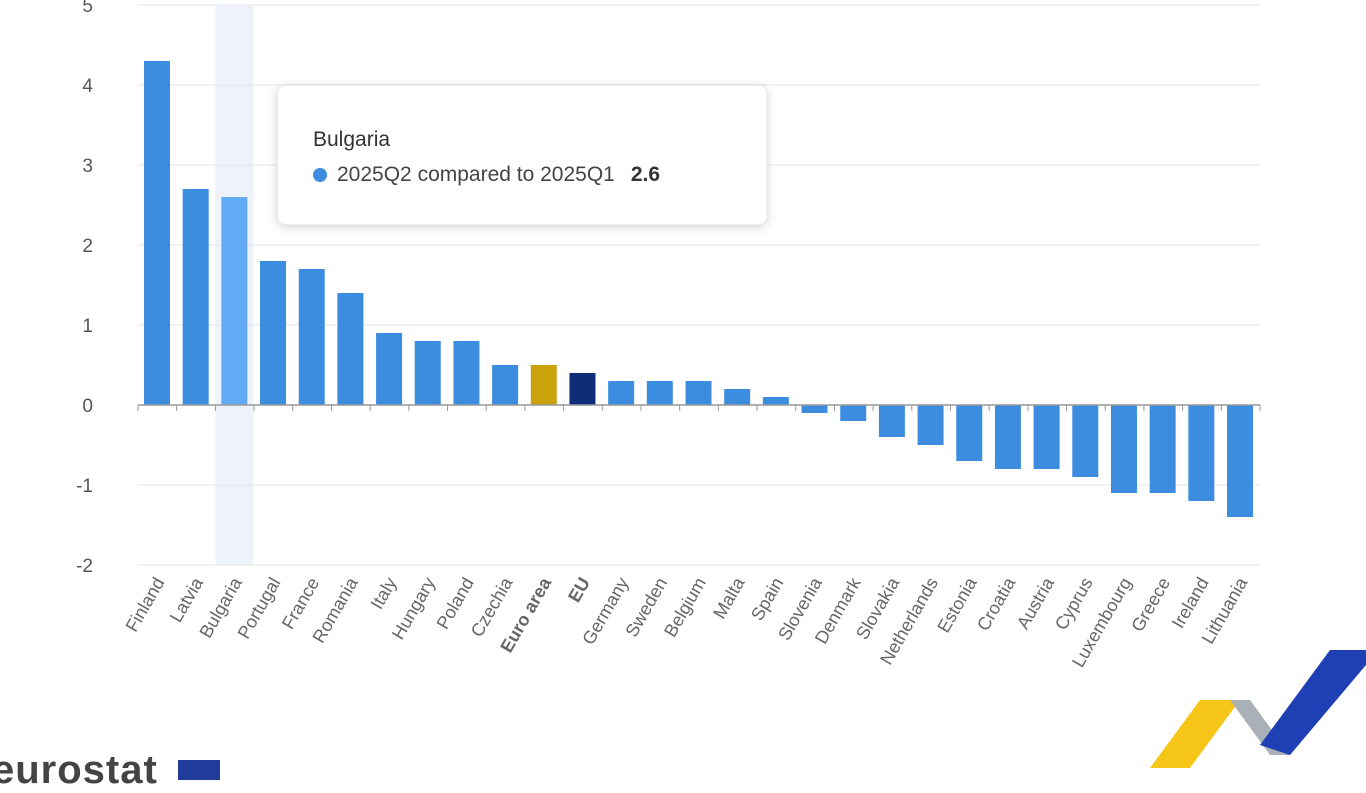 The width and height of the screenshot is (1366, 793). What do you see at coordinates (384, 593) in the screenshot?
I see `x-tick-label: Italy` at bounding box center [384, 593].